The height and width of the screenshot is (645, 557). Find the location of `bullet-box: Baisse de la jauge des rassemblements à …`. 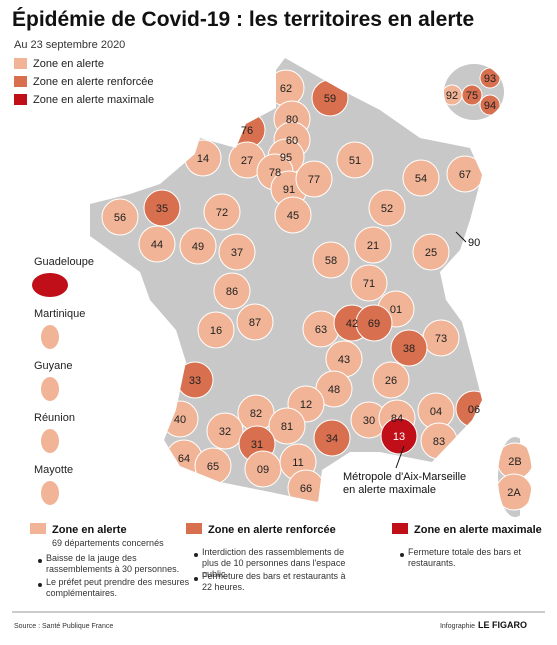

bullet-box: Baisse de la jauge des rassemblements à … is located at coordinates (113, 563).